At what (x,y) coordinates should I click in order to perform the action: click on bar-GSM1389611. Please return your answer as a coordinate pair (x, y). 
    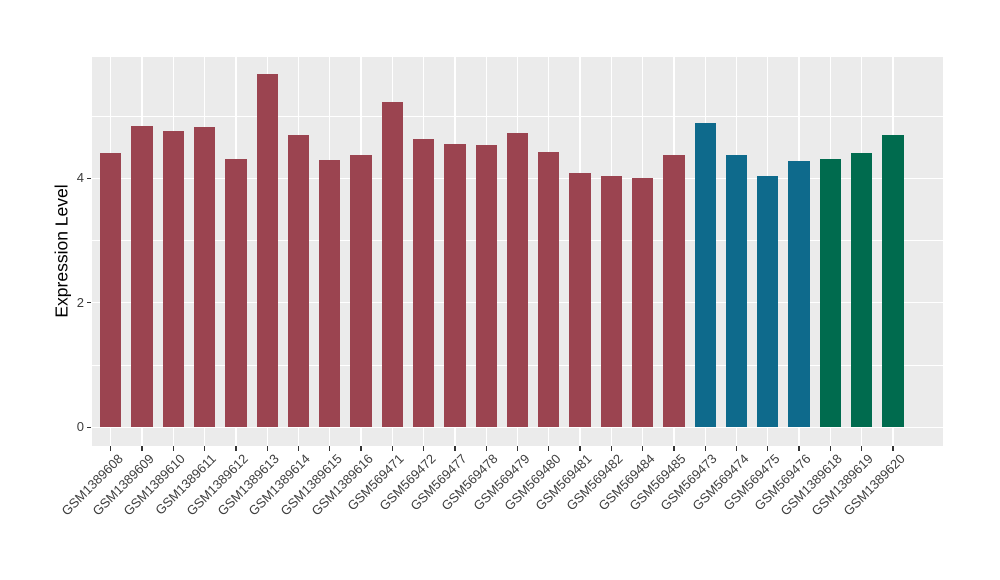
    Looking at the image, I should click on (204, 277).